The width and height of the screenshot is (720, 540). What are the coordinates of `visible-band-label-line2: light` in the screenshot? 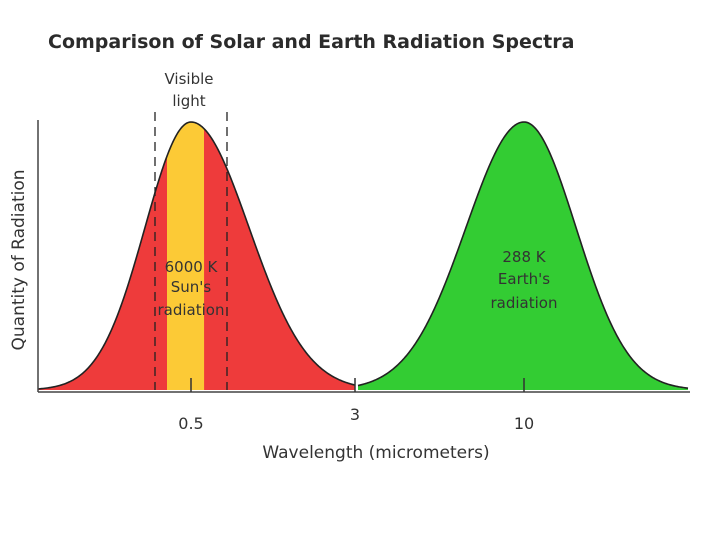 It's located at (188, 101).